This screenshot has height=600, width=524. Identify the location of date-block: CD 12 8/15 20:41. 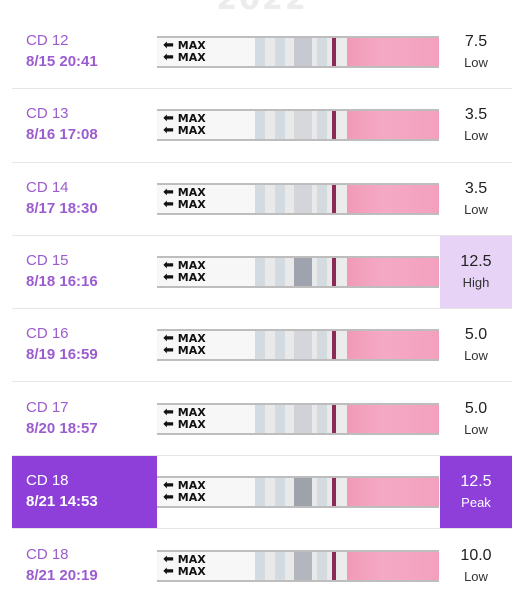
(84, 52).